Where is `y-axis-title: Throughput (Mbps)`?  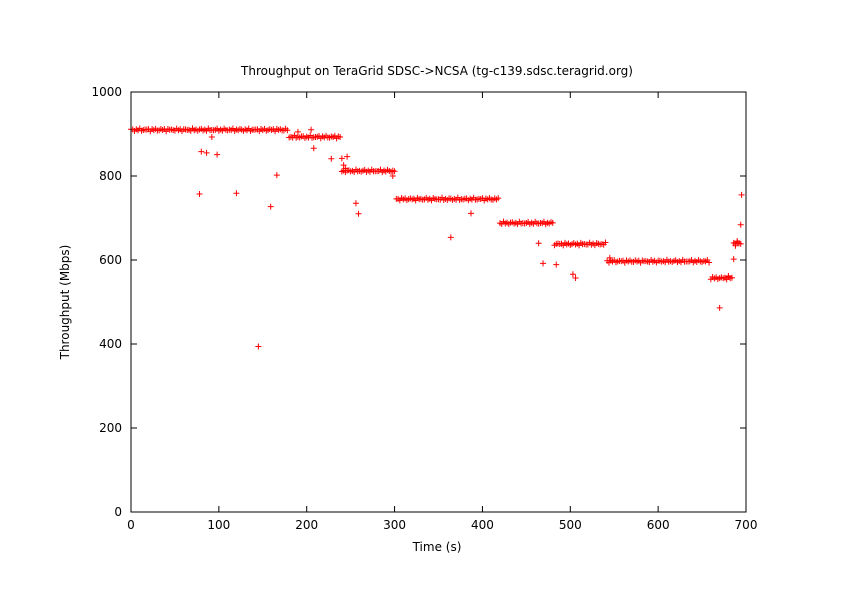
y-axis-title: Throughput (Mbps) is located at coordinates (65, 303).